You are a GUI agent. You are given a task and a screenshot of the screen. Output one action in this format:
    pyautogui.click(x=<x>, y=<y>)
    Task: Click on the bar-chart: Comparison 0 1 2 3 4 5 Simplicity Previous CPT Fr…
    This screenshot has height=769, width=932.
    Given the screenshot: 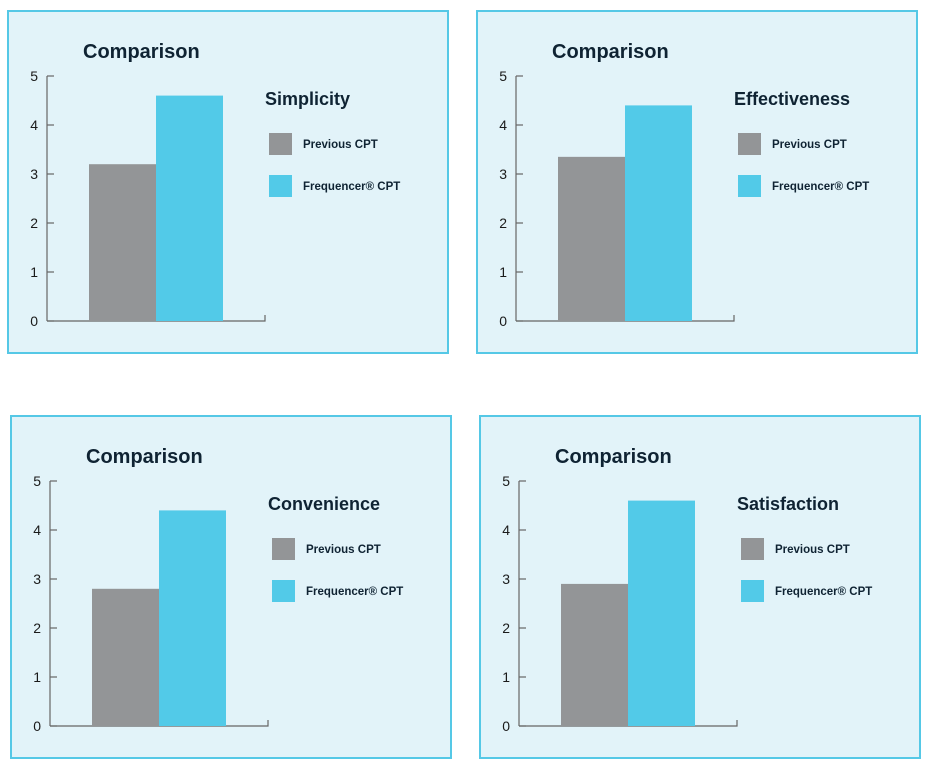 What is the action you would take?
    pyautogui.click(x=215, y=185)
    